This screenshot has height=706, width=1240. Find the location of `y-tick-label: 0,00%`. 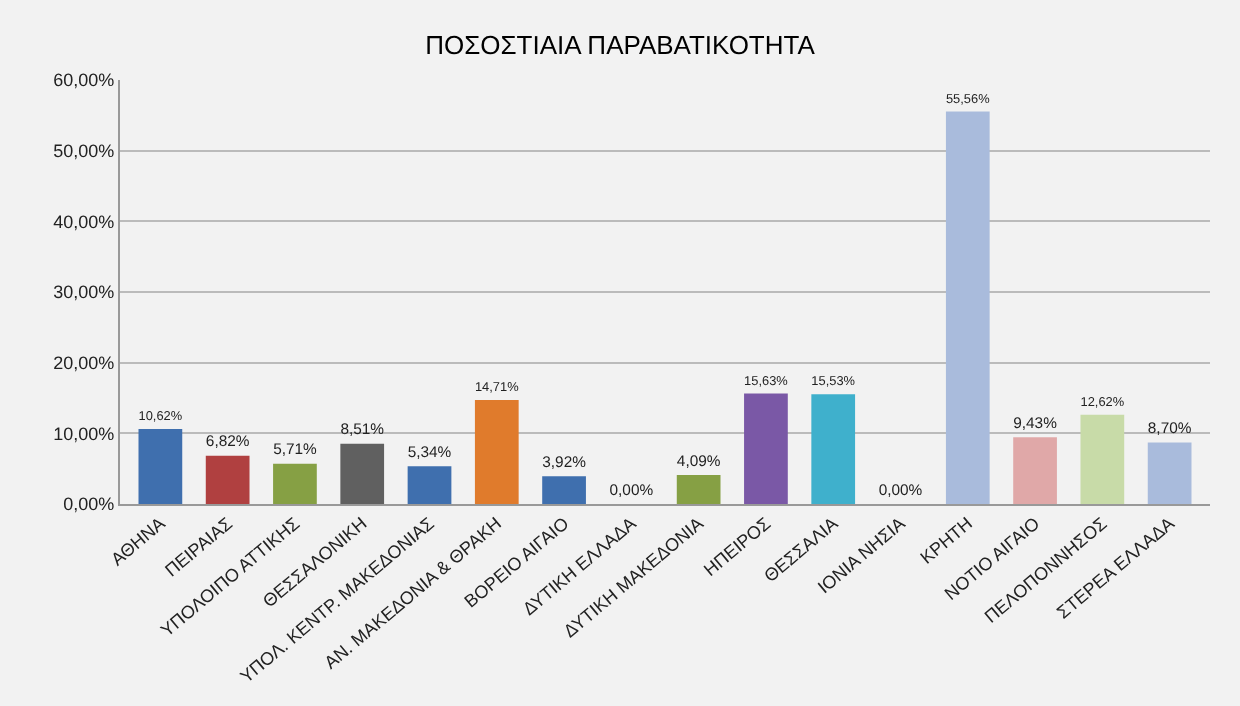

y-tick-label: 0,00% is located at coordinates (89, 504).